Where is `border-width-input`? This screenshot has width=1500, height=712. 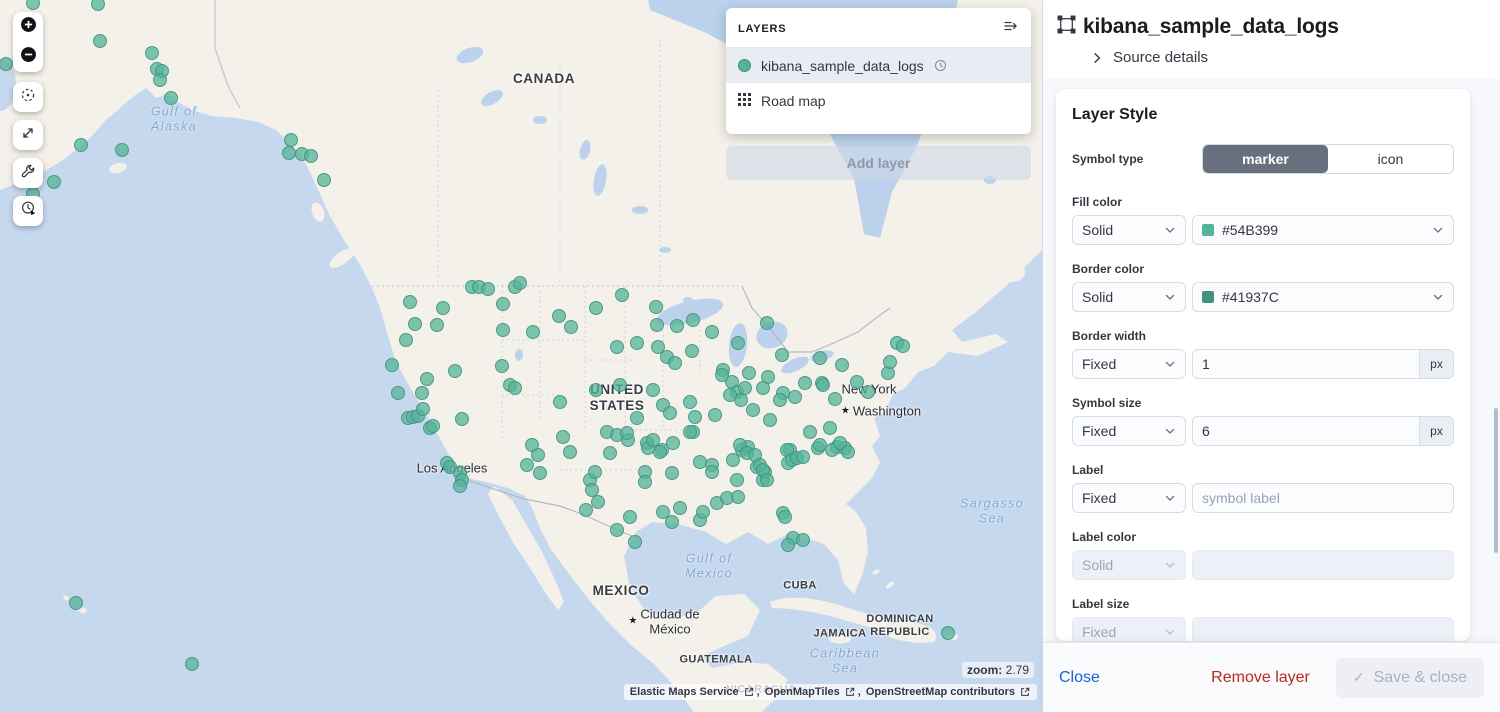
border-width-input is located at coordinates (1306, 364).